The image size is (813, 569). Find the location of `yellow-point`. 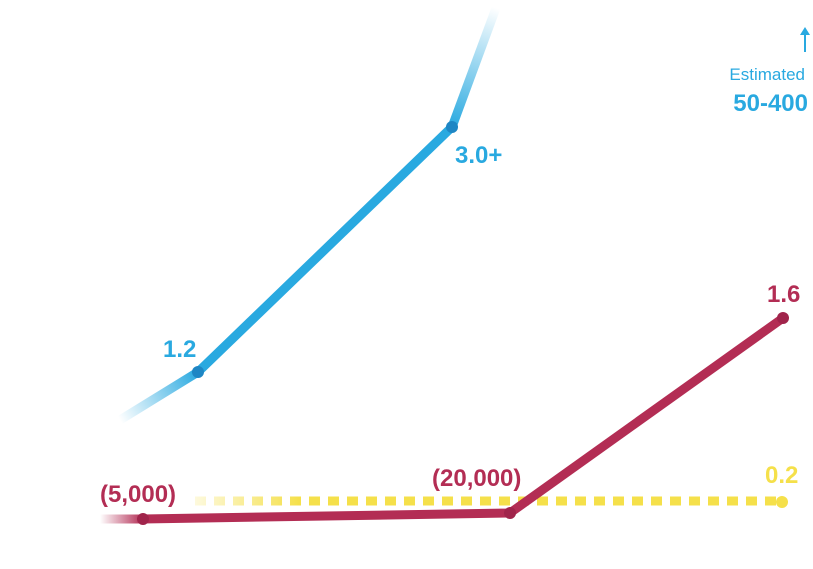

yellow-point is located at coordinates (782, 502).